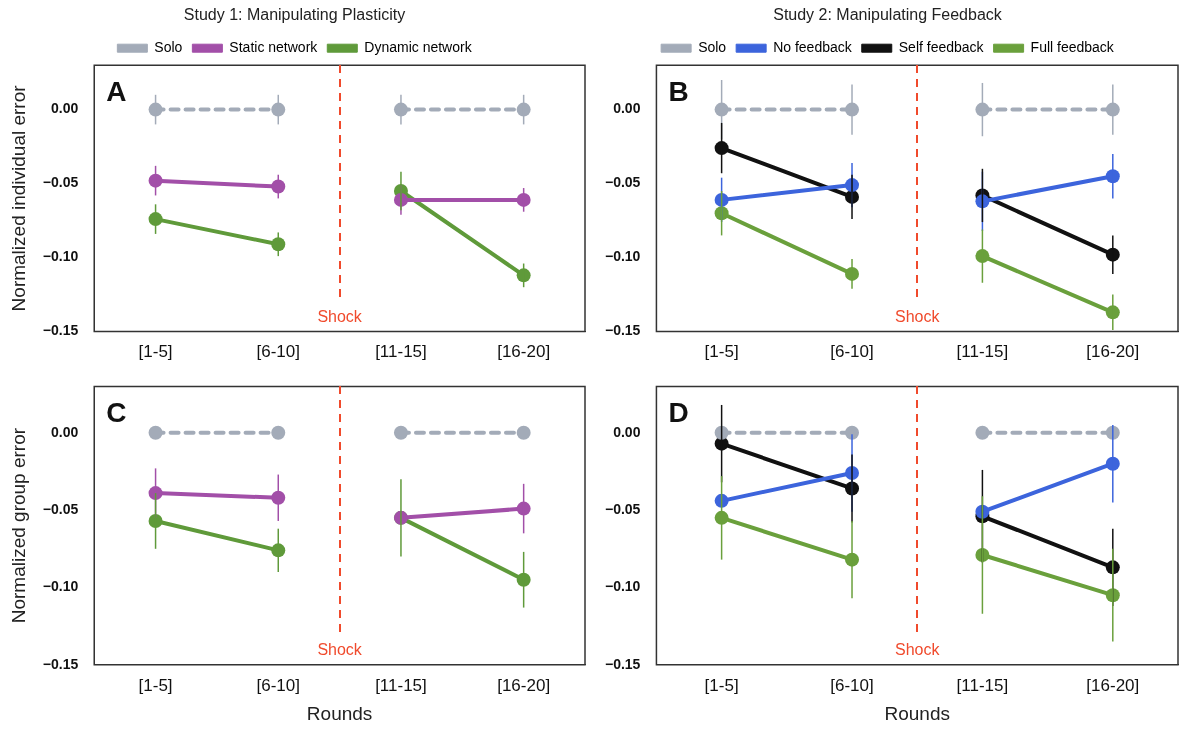 The width and height of the screenshot is (1186, 734). Describe the element at coordinates (274, 47) in the screenshot. I see `legend-label: Static network` at that location.